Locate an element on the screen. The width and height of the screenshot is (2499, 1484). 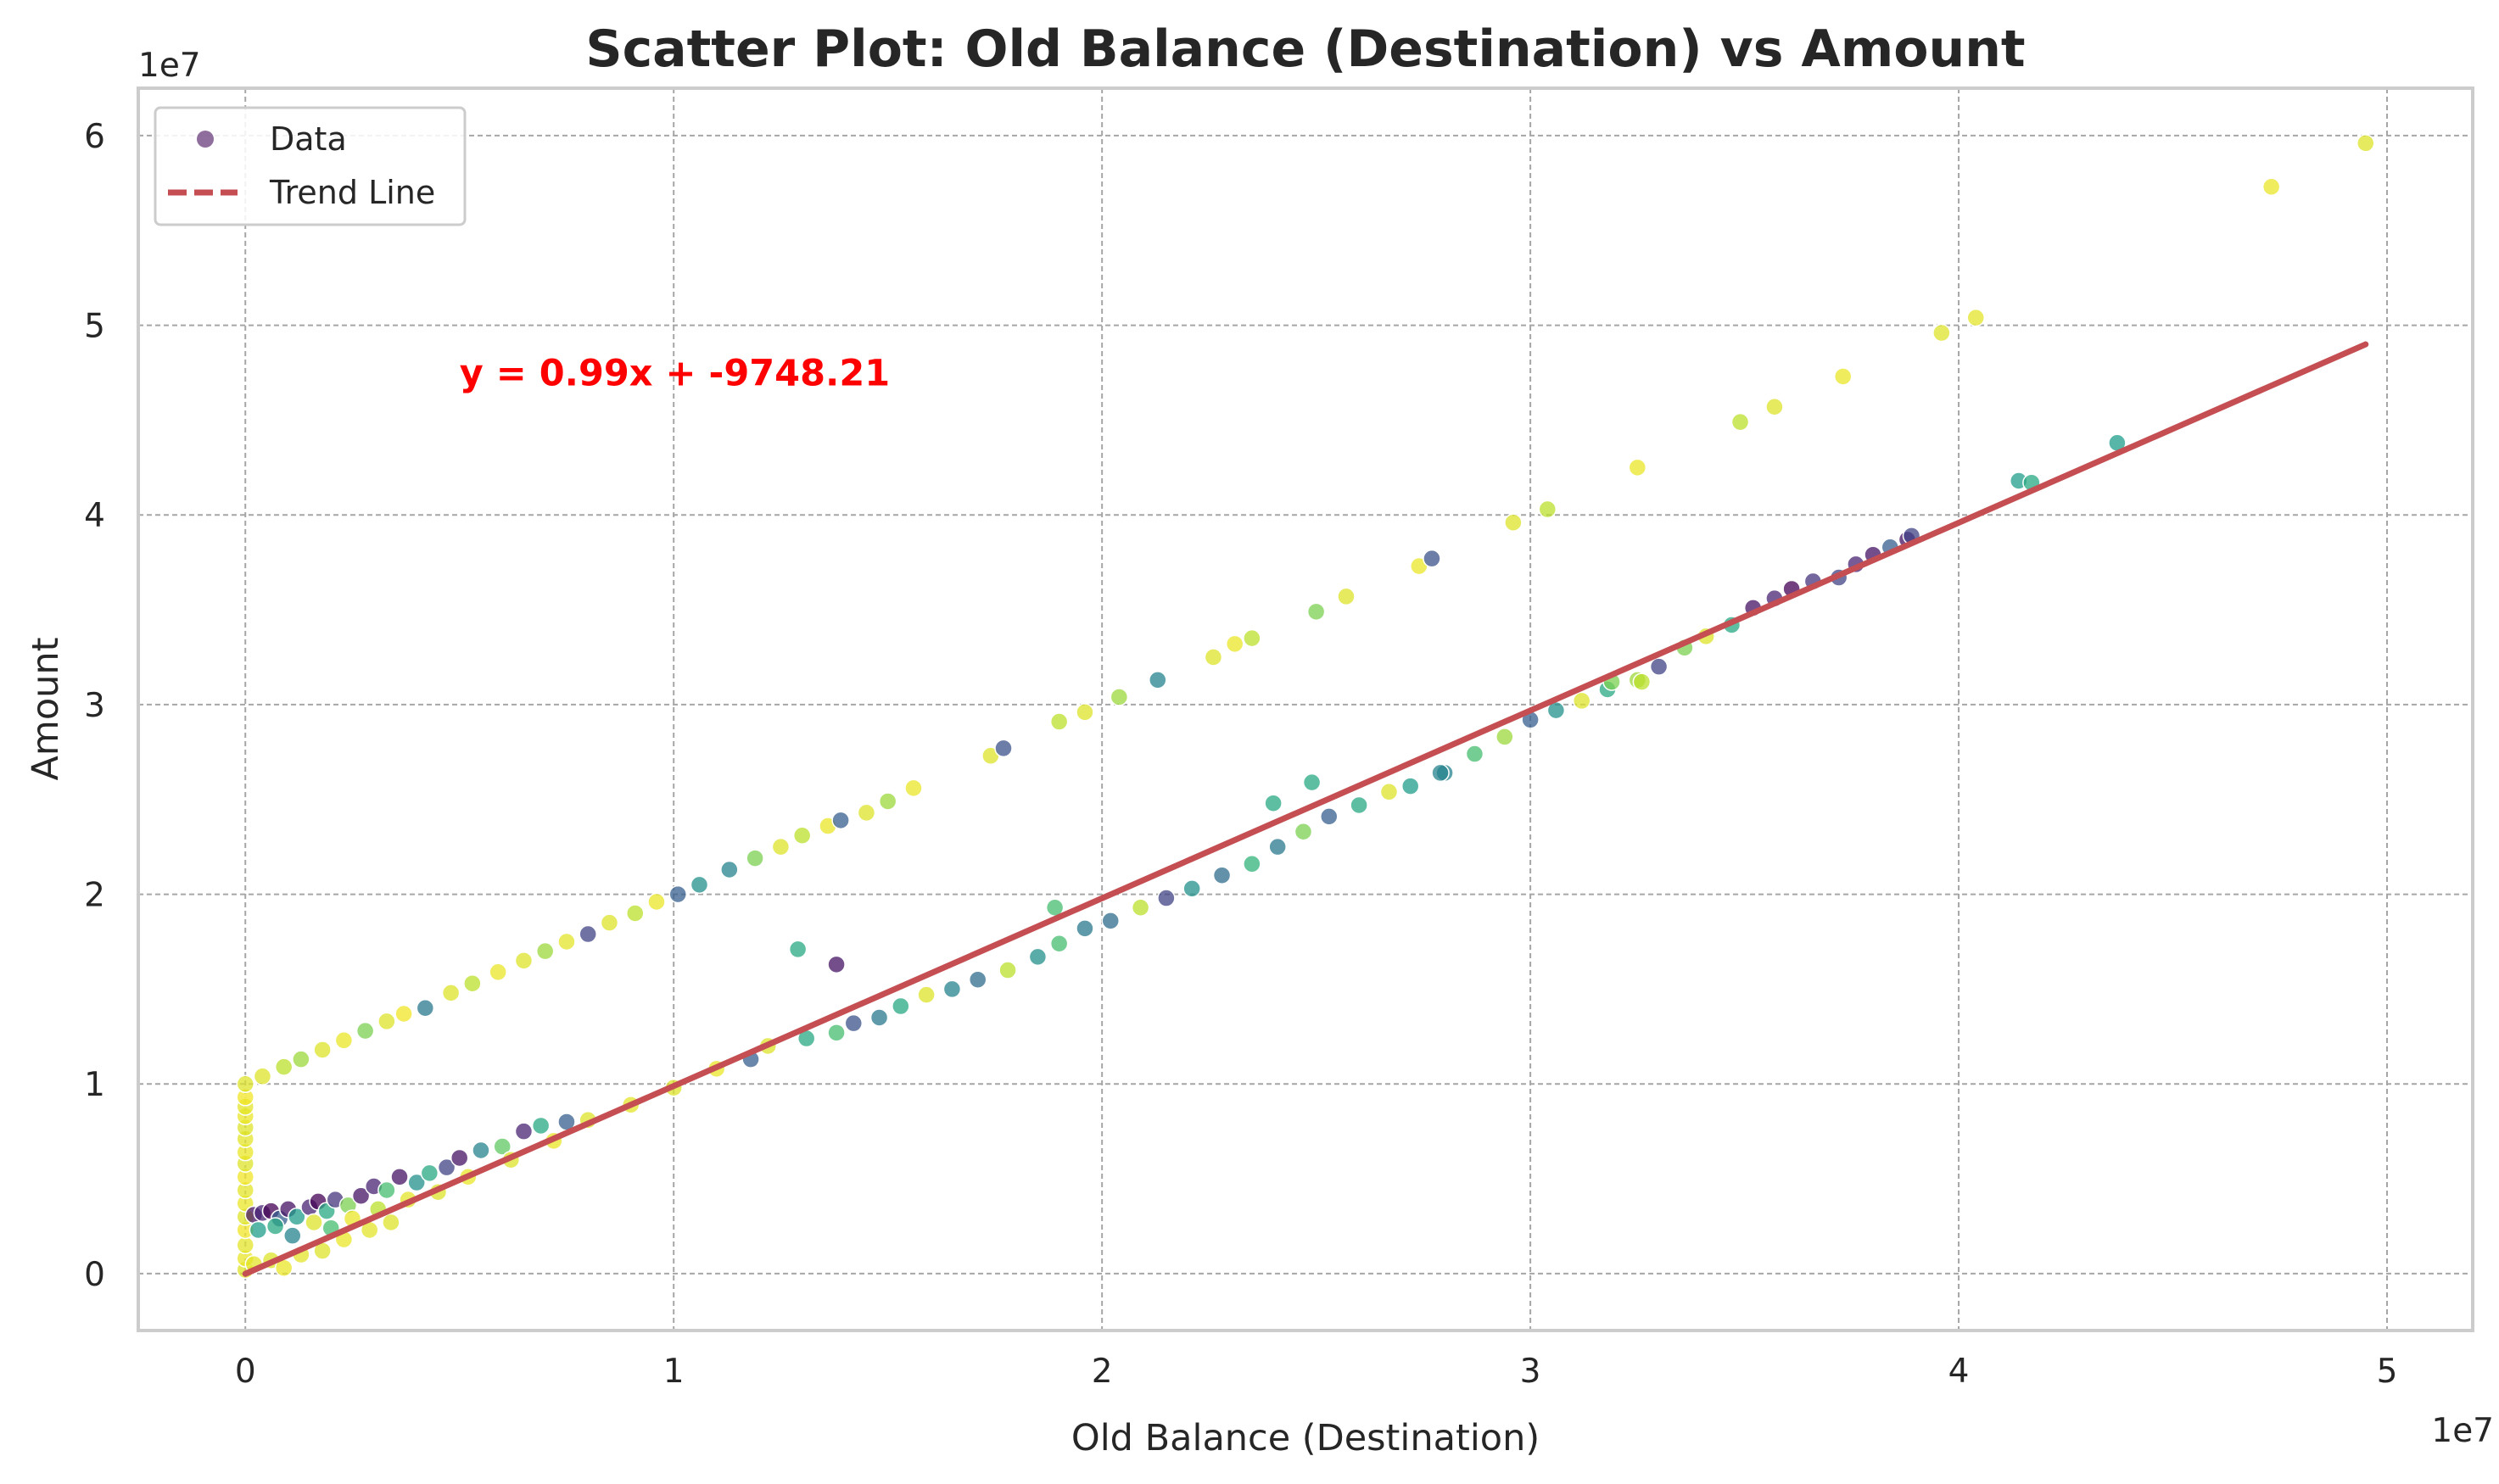
x-tick-label: 3 is located at coordinates (1530, 1372).